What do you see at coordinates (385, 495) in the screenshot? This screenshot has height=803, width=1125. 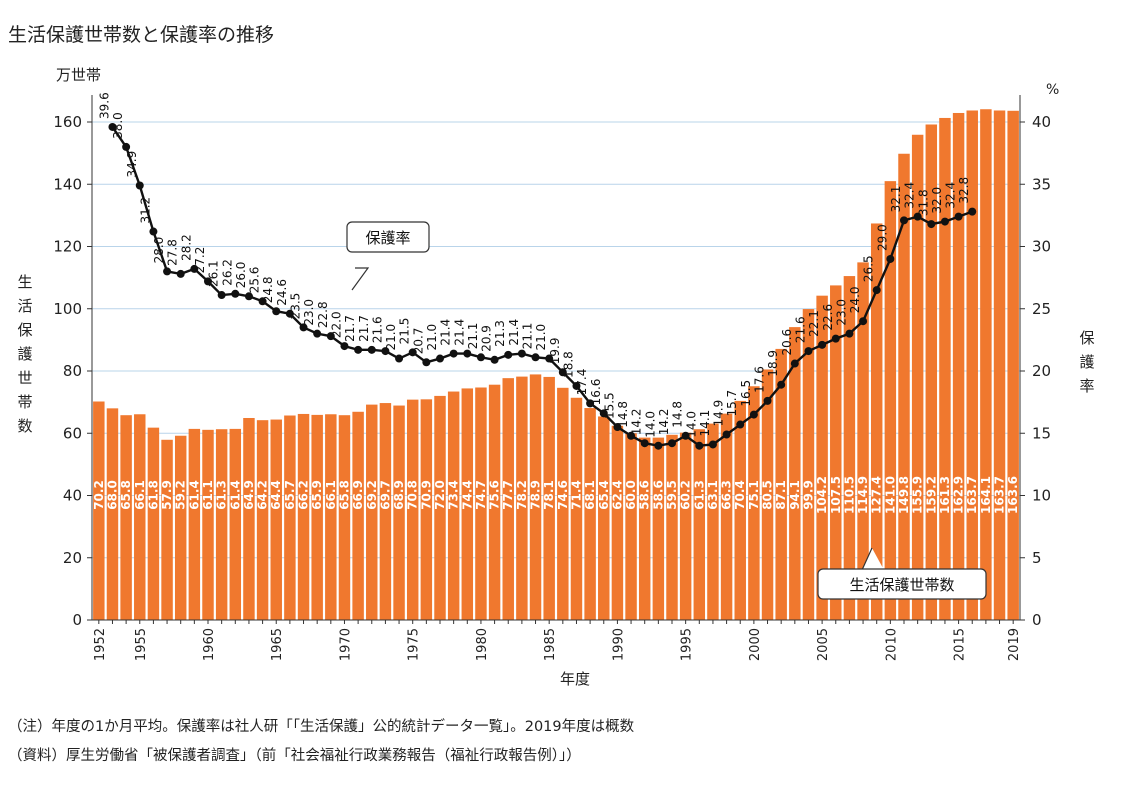 I see `bar-value-label: 69.7` at bounding box center [385, 495].